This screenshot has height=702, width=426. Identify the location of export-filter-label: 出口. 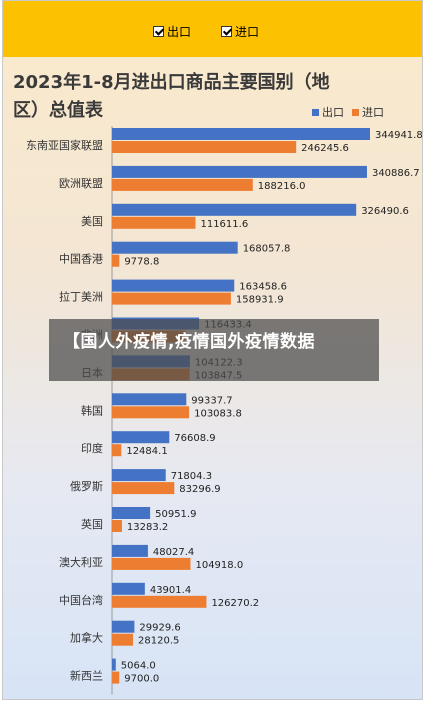
(179, 31).